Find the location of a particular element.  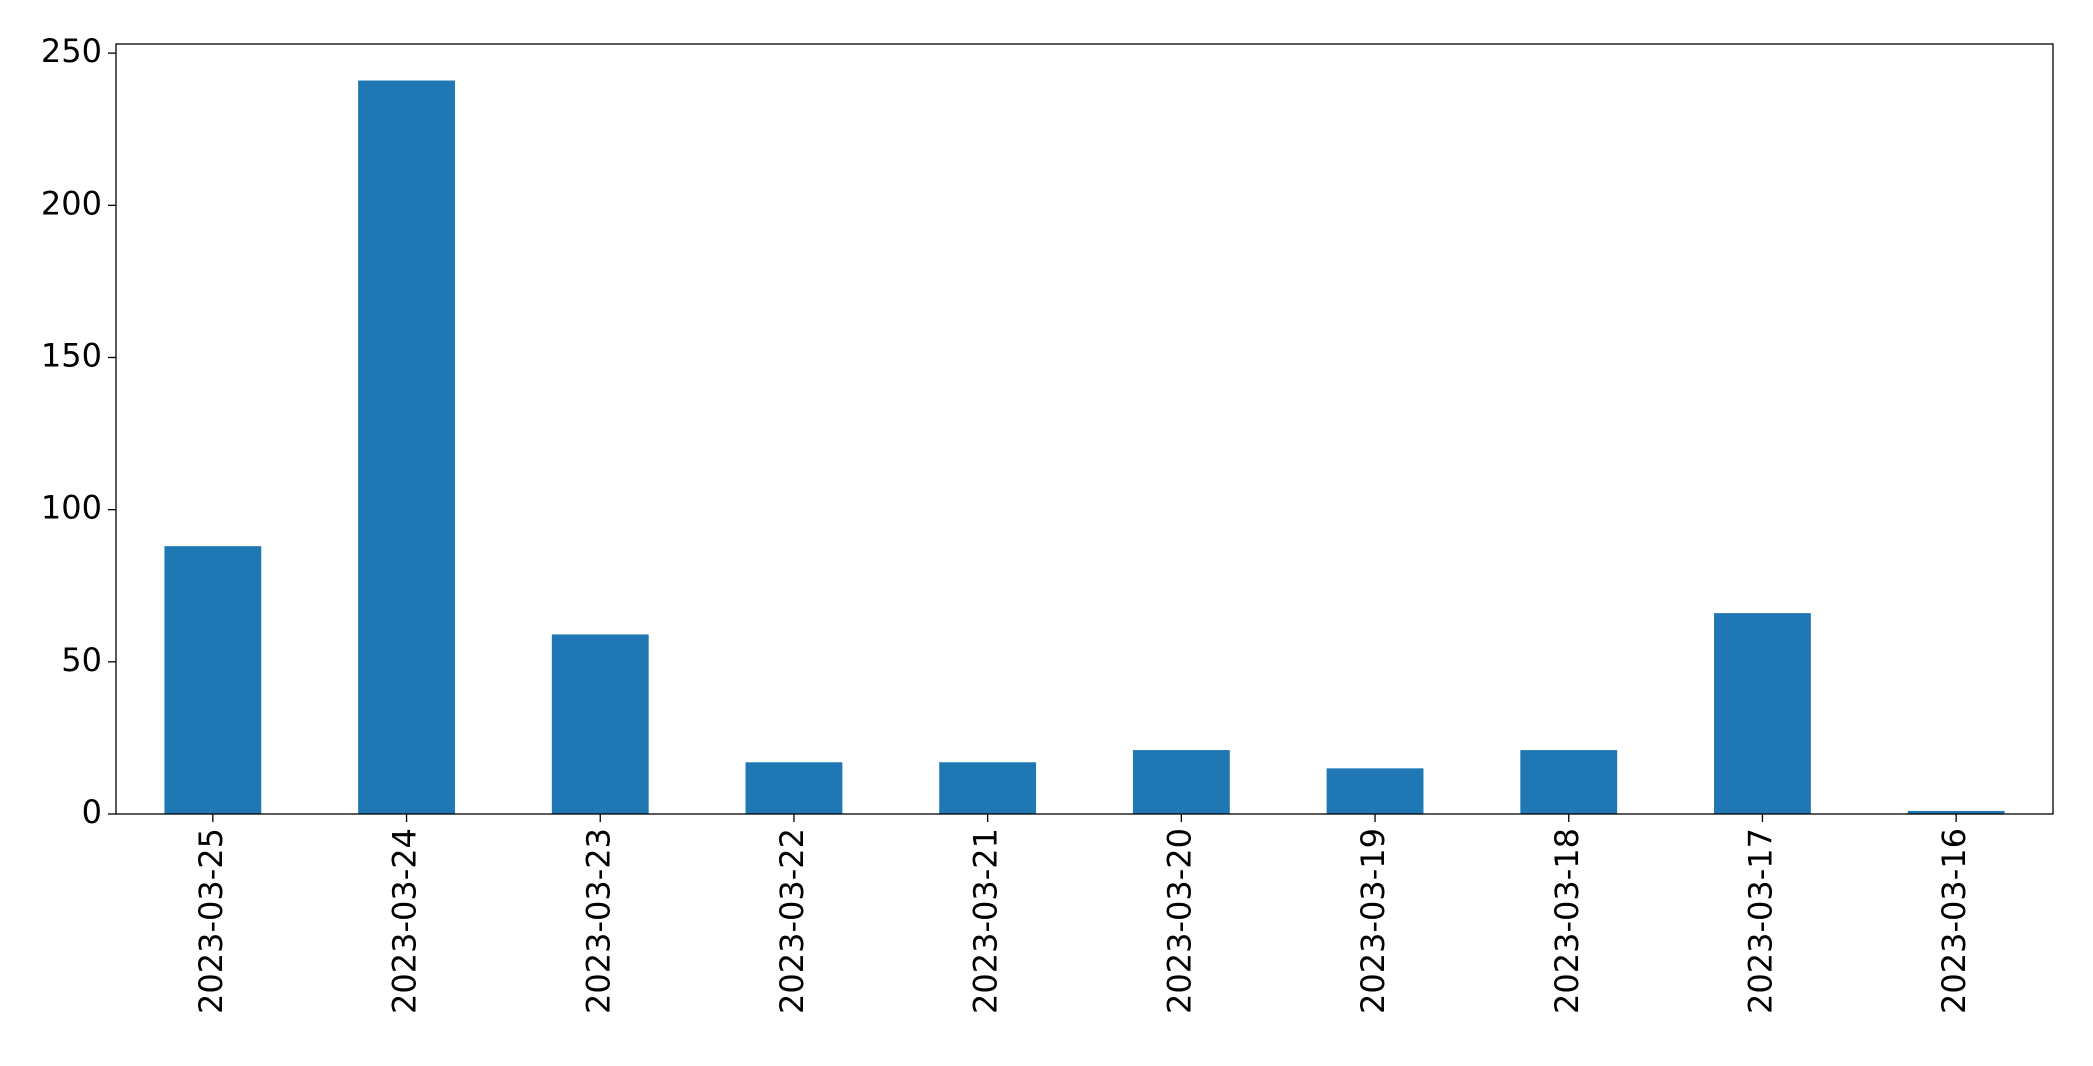

y-tick-label: 250 is located at coordinates (71, 51).